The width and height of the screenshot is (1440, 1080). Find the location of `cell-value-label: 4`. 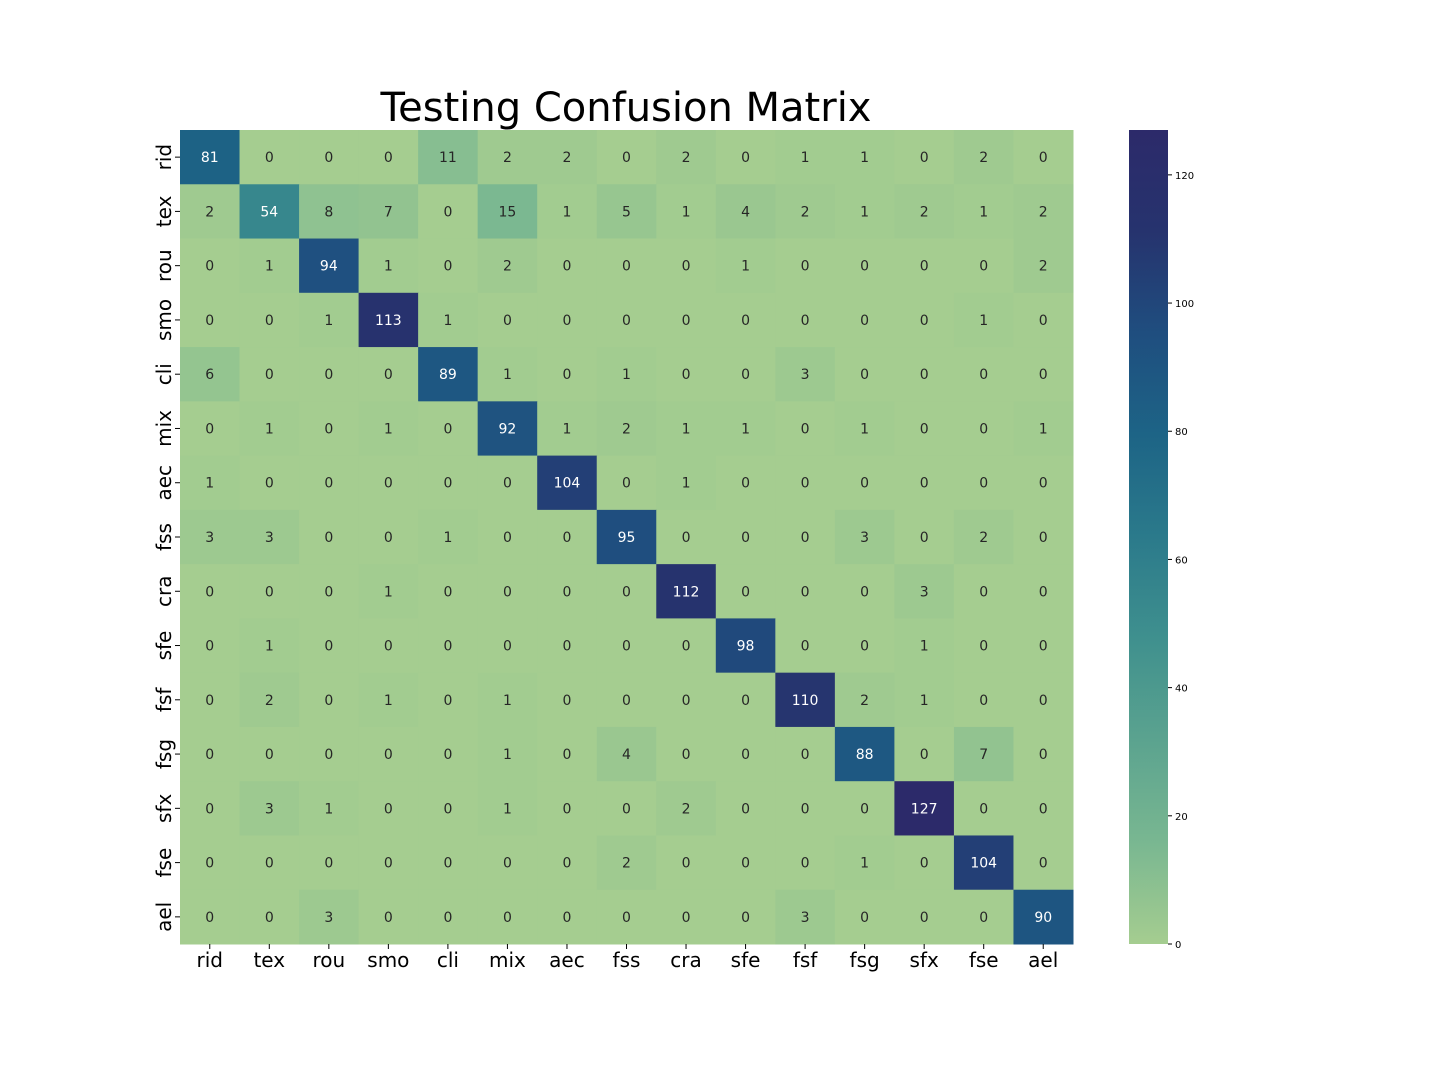

cell-value-label: 4 is located at coordinates (745, 212).